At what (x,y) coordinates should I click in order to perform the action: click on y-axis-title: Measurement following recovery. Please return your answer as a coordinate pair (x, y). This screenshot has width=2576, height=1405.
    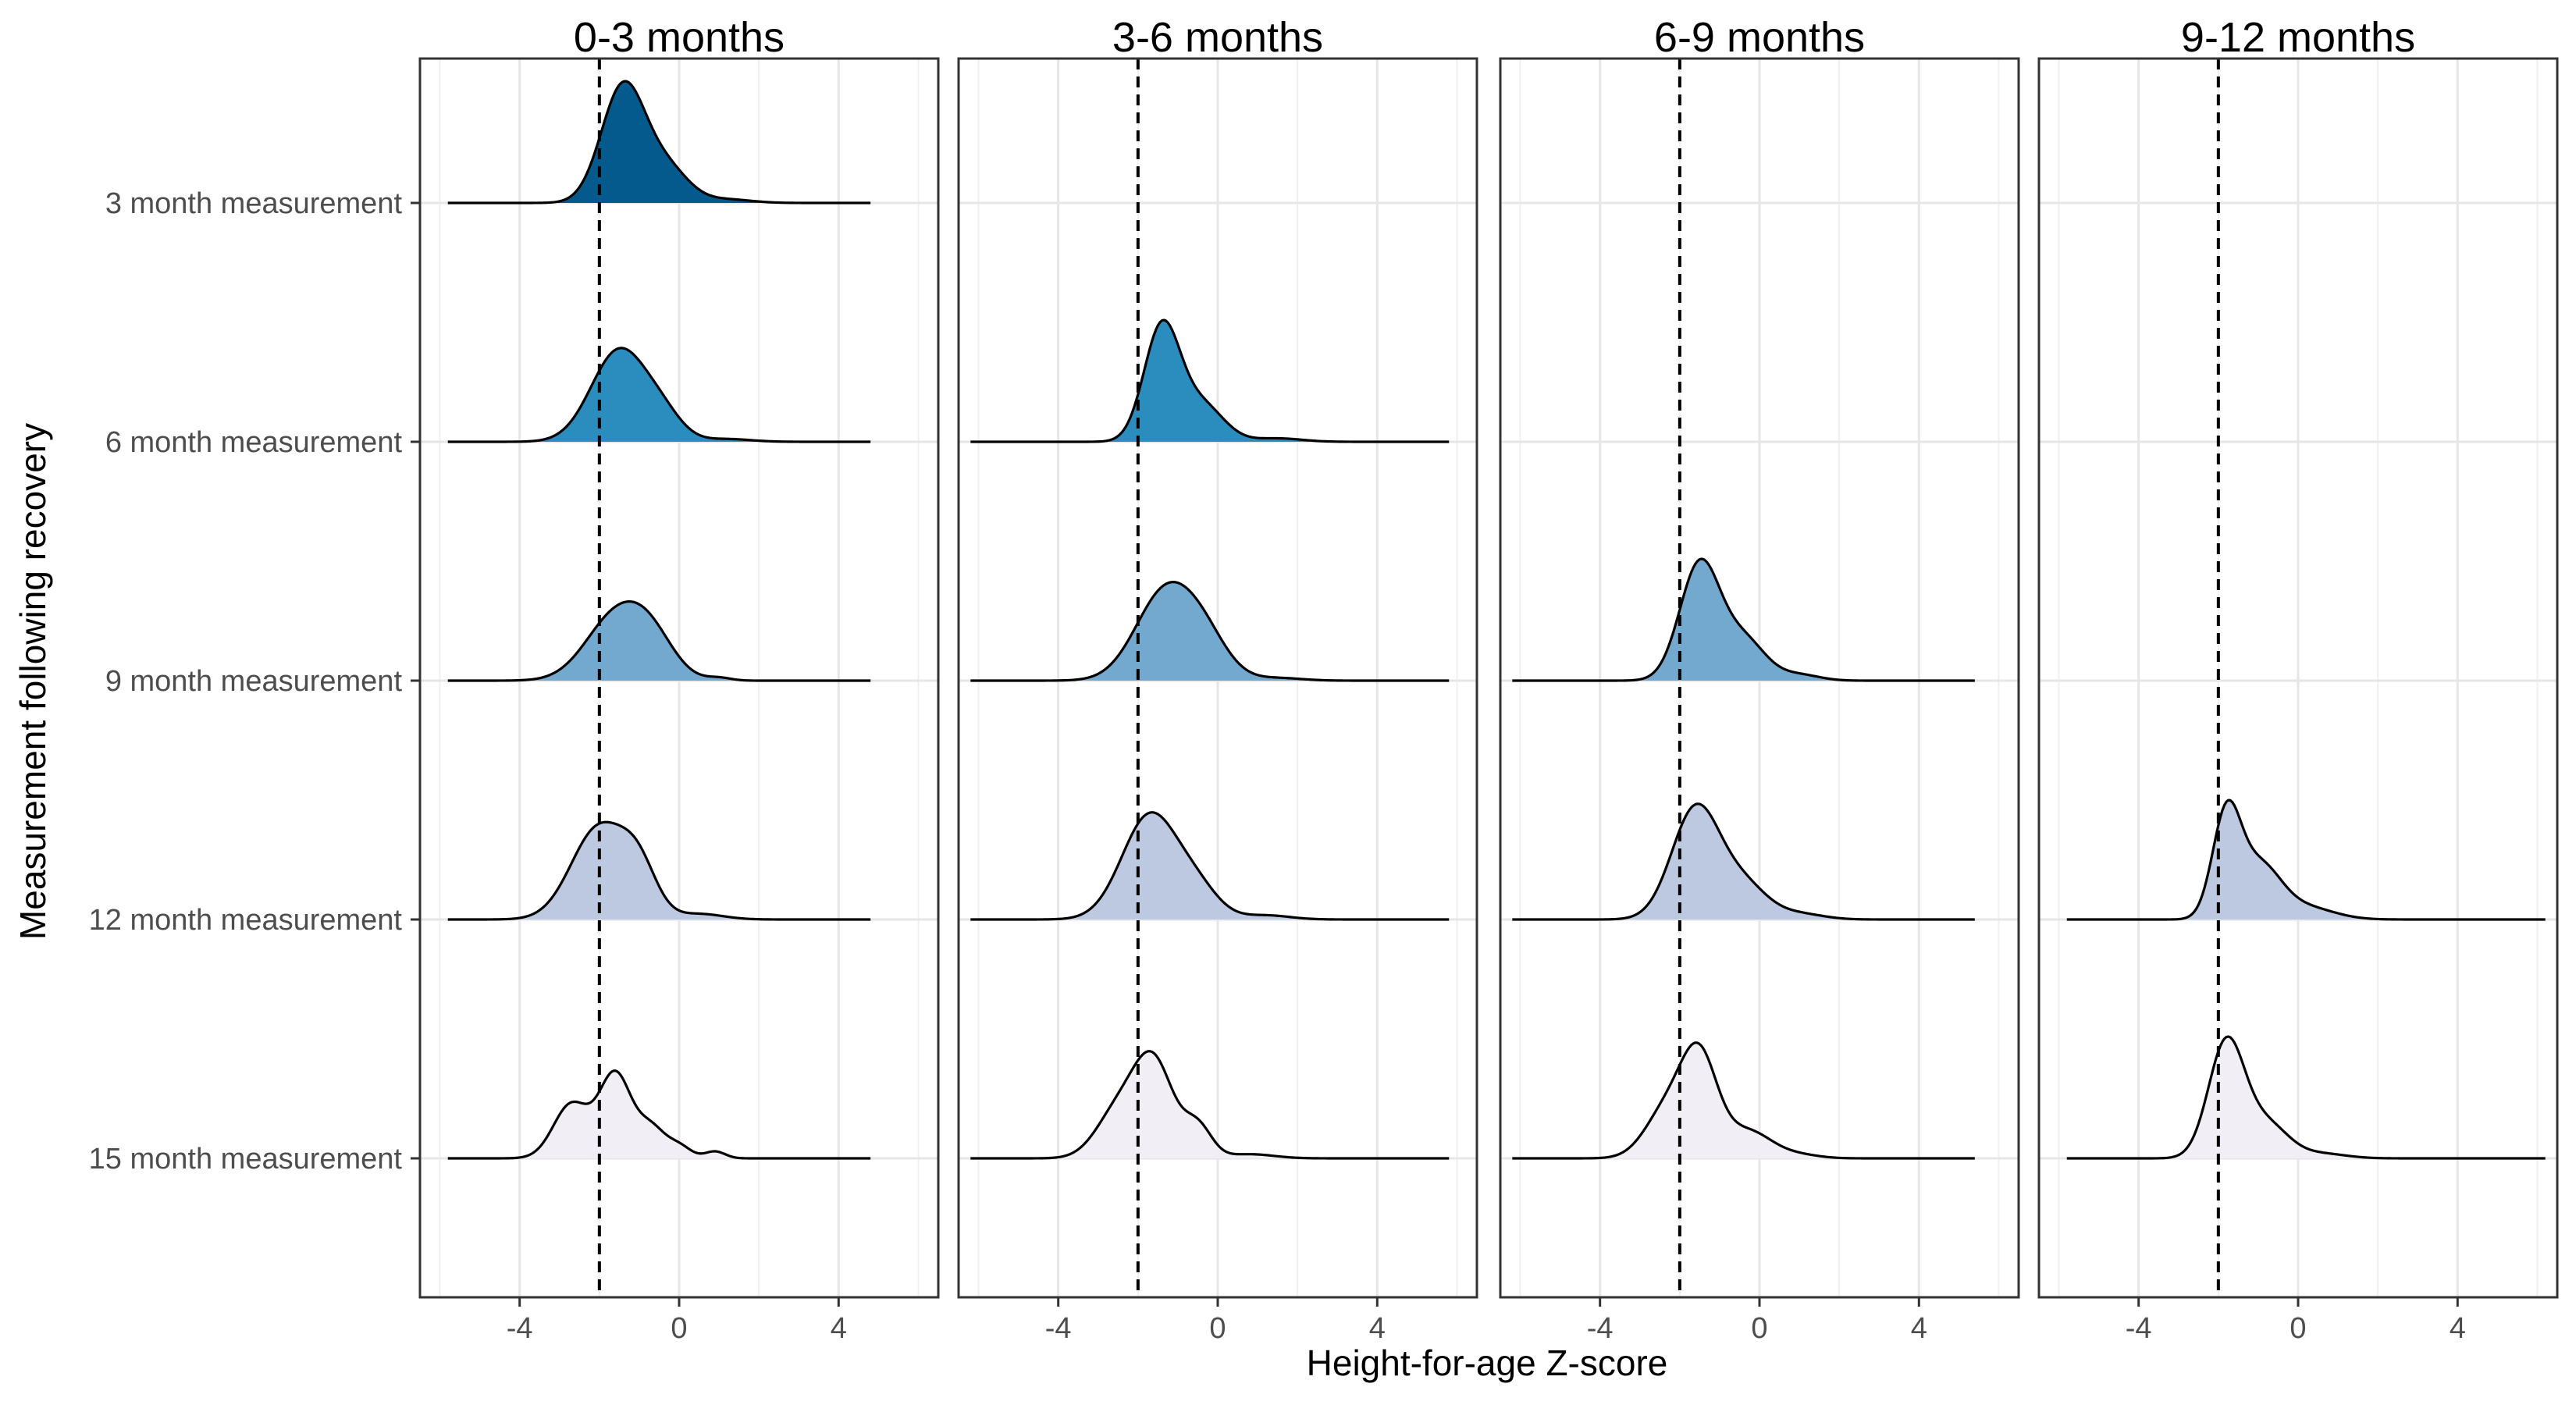
    Looking at the image, I should click on (32, 681).